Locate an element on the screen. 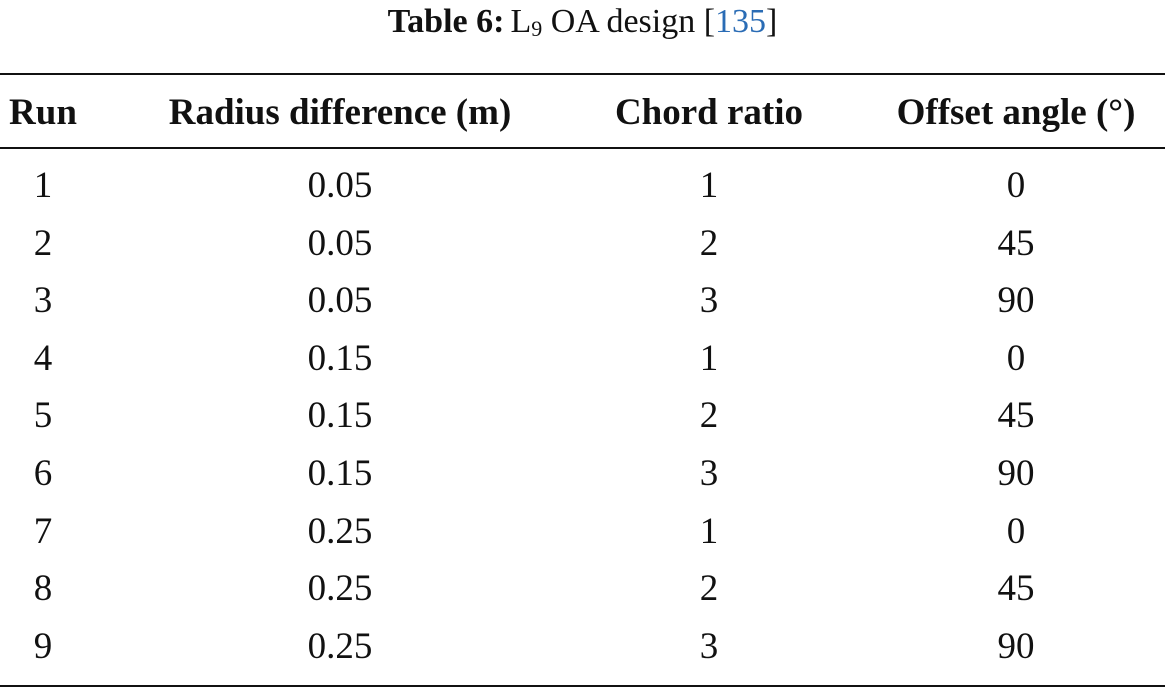 The width and height of the screenshot is (1165, 690). mid-rule is located at coordinates (582, 148).